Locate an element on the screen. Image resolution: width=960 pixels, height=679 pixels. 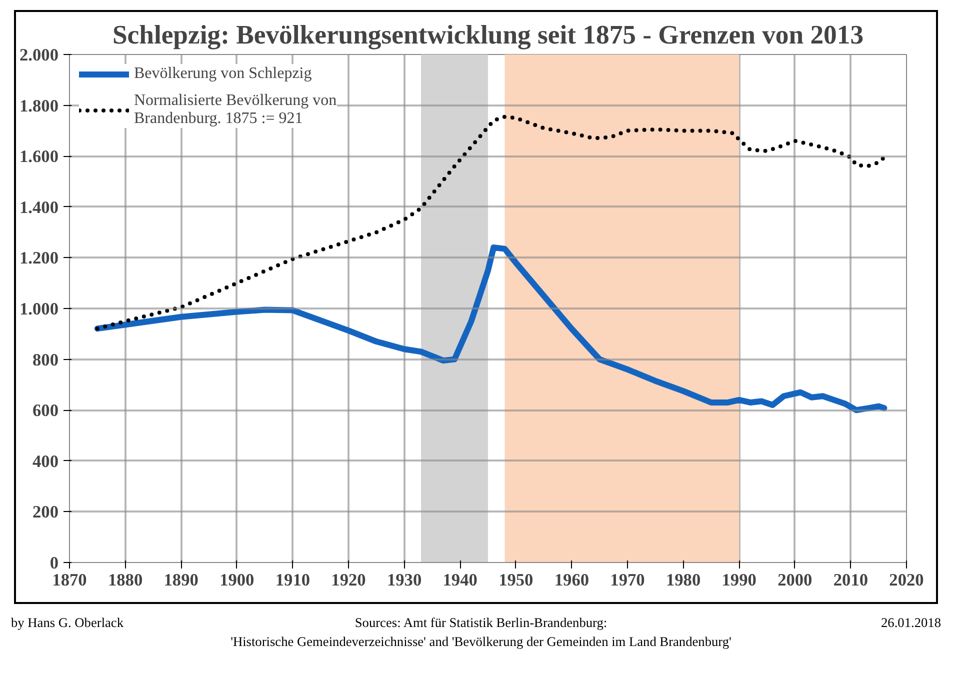
x-tick-label: 1880 is located at coordinates (125, 580).